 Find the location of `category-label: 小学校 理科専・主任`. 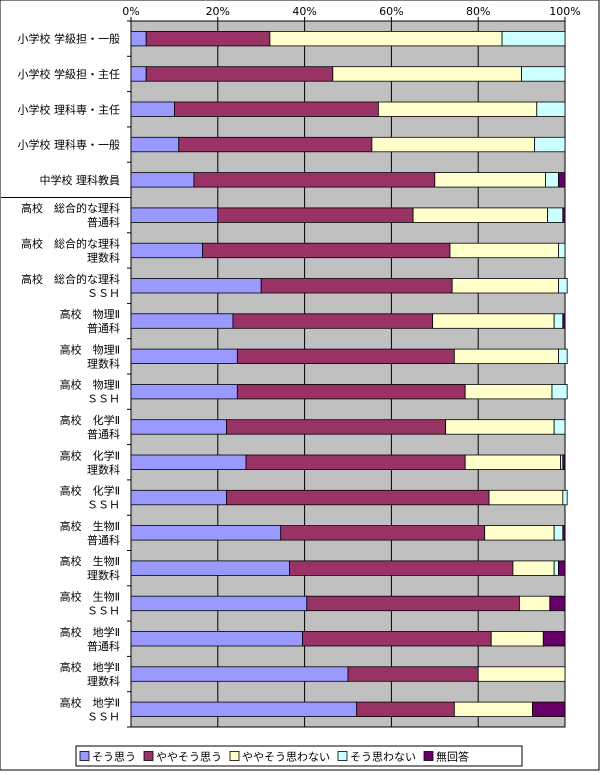

category-label: 小学校 理科専・主任 is located at coordinates (69, 109).